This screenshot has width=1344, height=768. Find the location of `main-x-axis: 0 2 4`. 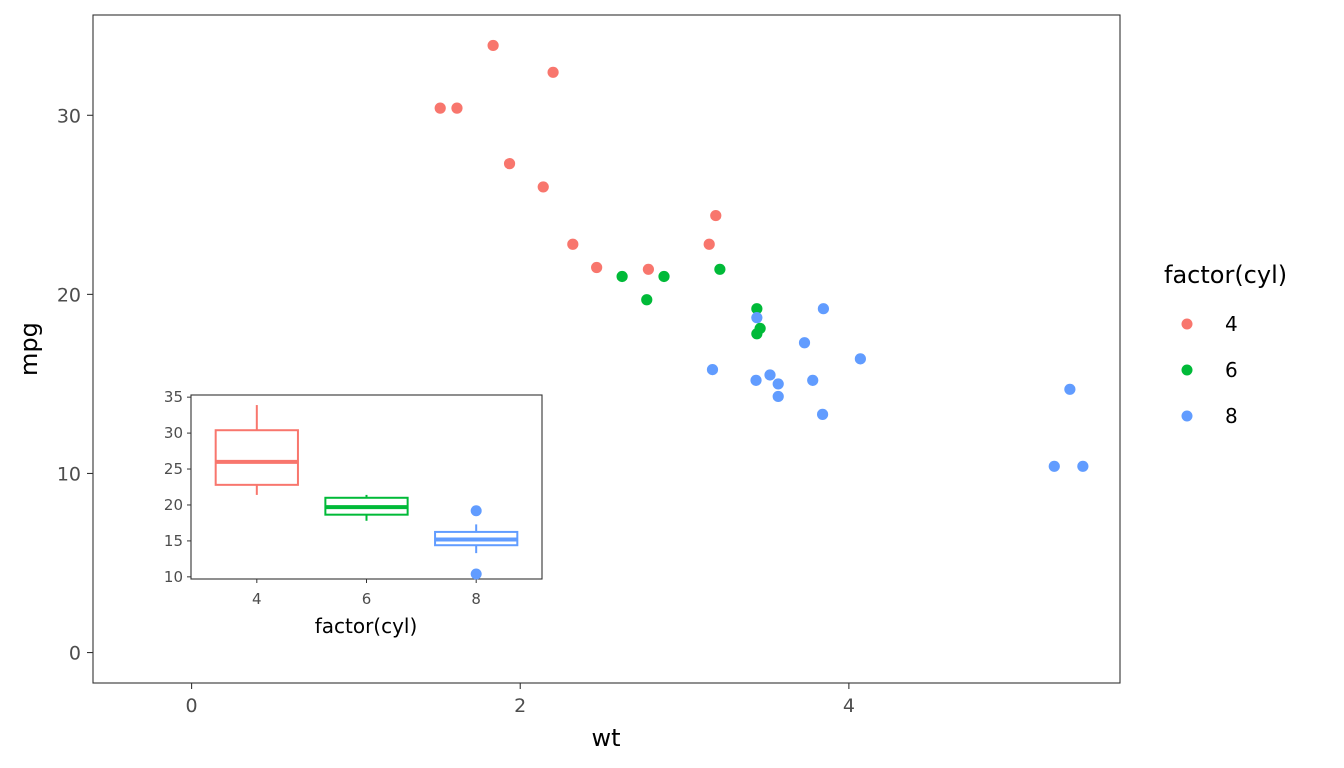

main-x-axis: 0 2 4 is located at coordinates (520, 700).